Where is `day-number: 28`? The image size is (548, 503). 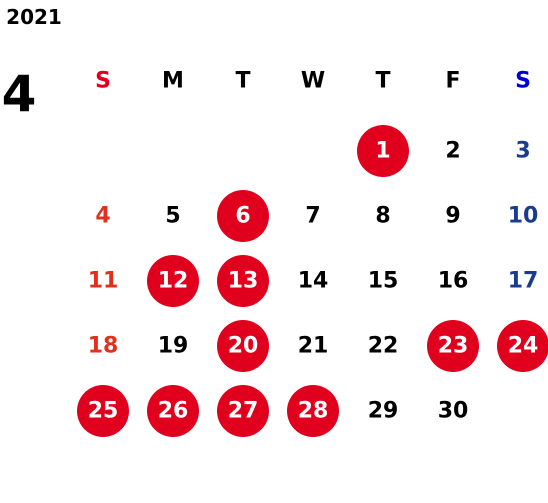
day-number: 28 is located at coordinates (313, 411).